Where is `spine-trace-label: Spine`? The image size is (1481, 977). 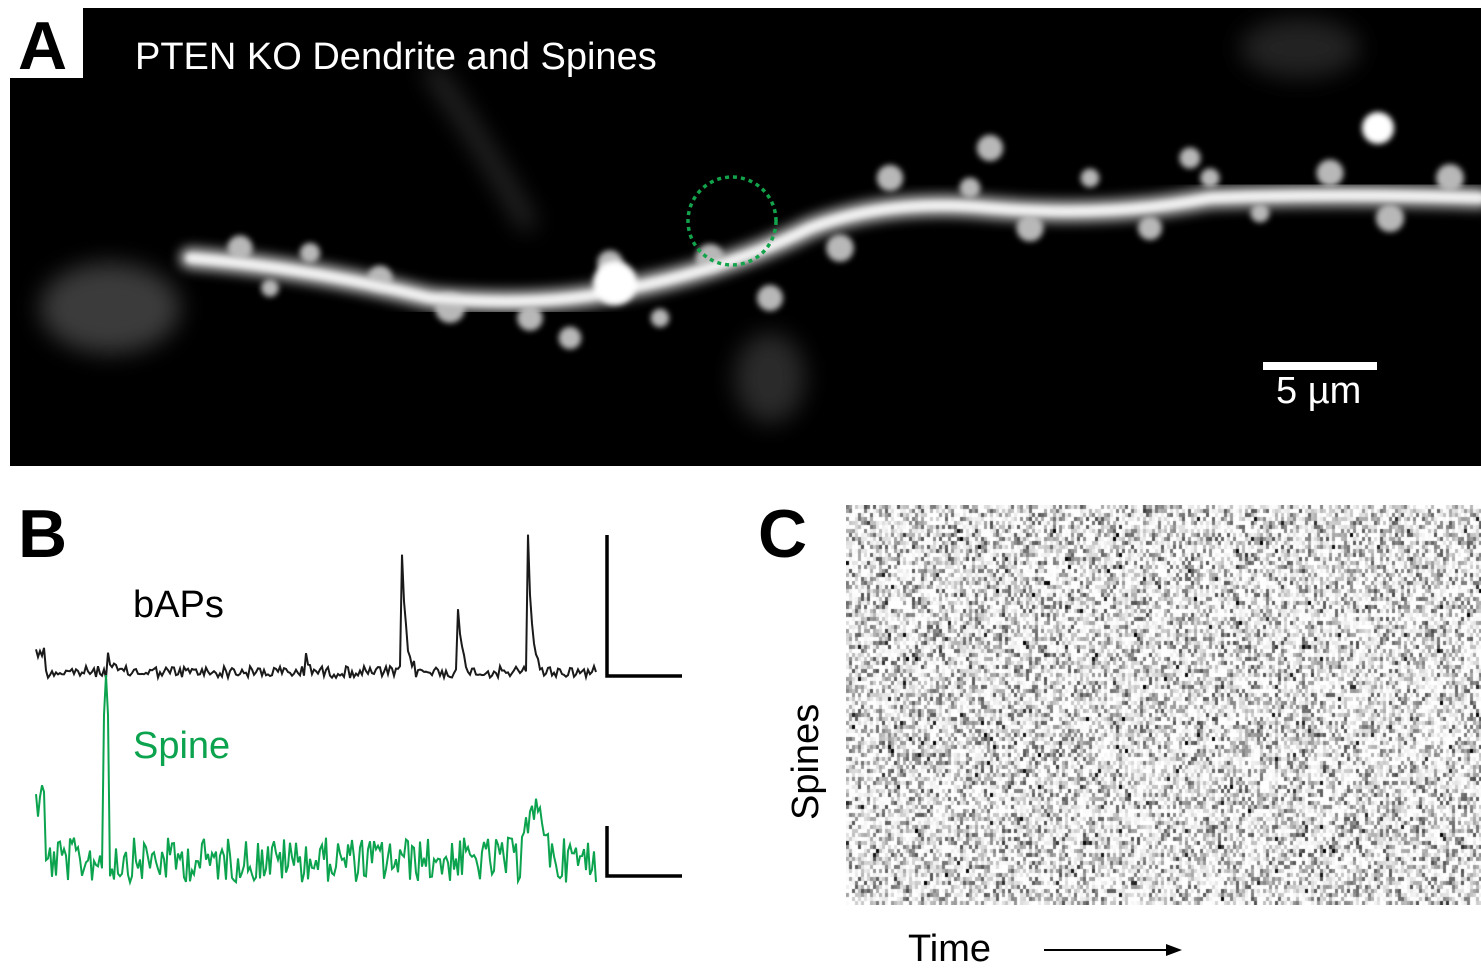
spine-trace-label: Spine is located at coordinates (182, 746).